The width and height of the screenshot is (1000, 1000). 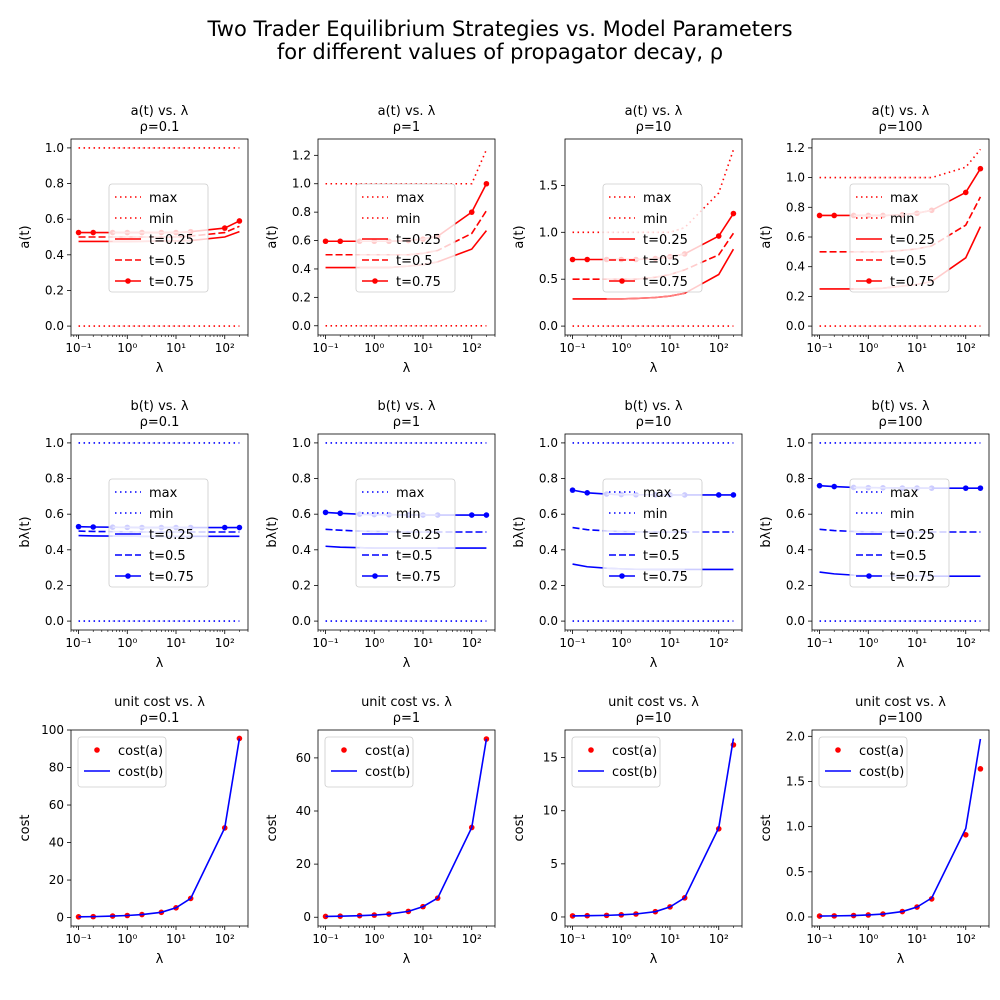 I want to click on legend-label: cost(a), so click(x=634, y=751).